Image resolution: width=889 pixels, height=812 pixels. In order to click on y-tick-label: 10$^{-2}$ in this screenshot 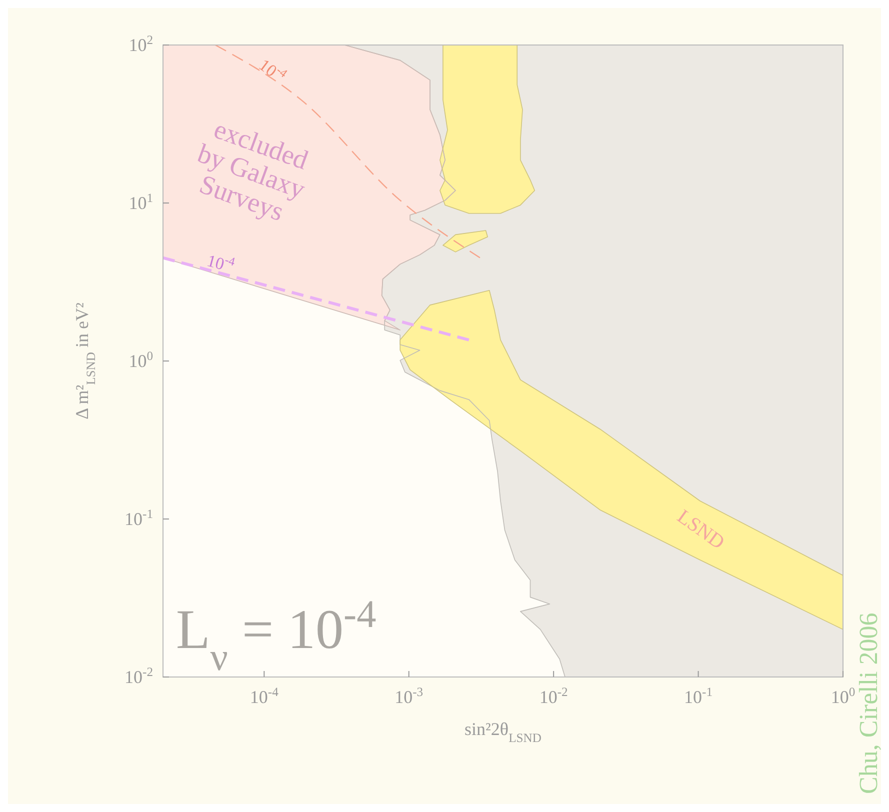, I will do `click(138, 676)`.